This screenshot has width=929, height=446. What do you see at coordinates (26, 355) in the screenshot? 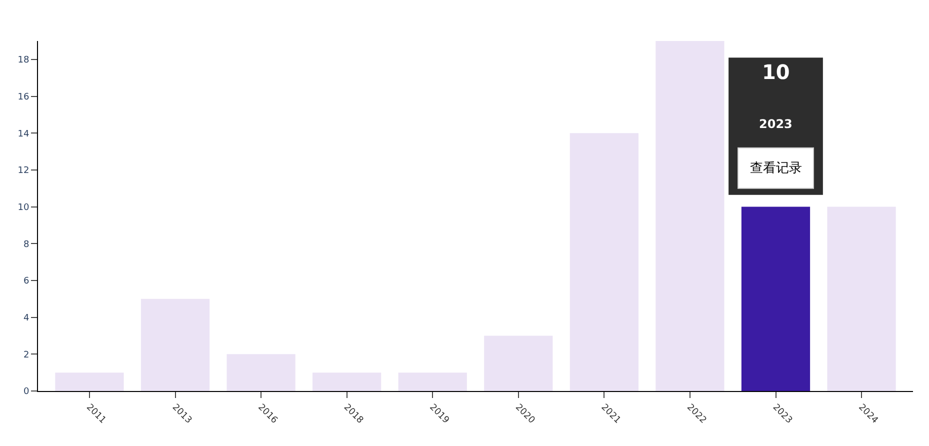
I see `y-tick-label: 2` at bounding box center [26, 355].